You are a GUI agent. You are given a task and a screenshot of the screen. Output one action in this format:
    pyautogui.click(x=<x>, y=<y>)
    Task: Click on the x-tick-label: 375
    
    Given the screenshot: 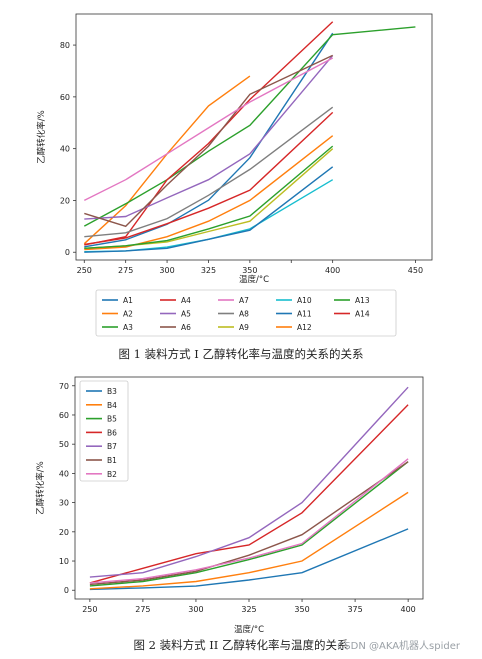 What is the action you would take?
    pyautogui.click(x=354, y=609)
    